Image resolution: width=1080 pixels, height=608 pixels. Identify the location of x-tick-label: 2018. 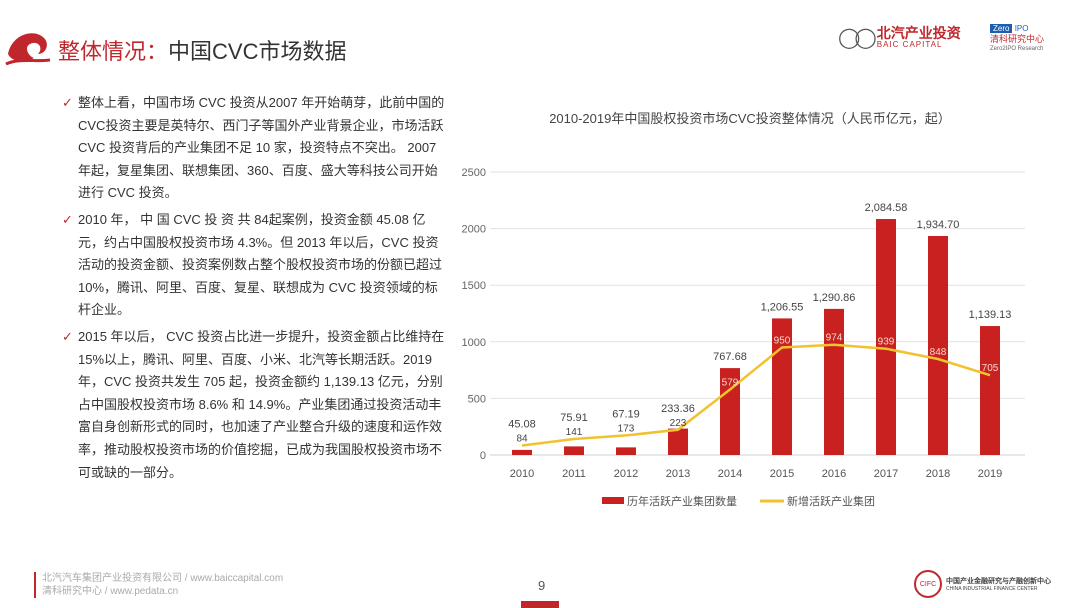
(938, 474).